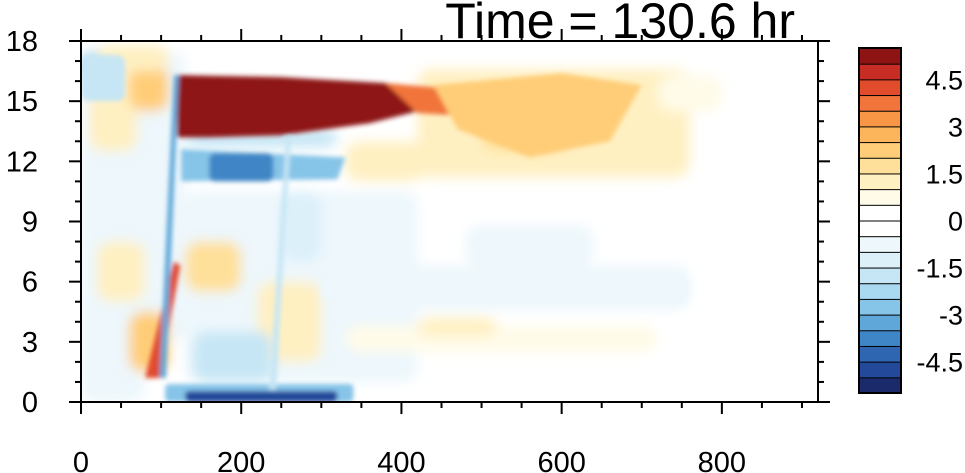 This screenshot has height=473, width=965. Describe the element at coordinates (955, 127) in the screenshot. I see `colorbar-label: 3` at that location.